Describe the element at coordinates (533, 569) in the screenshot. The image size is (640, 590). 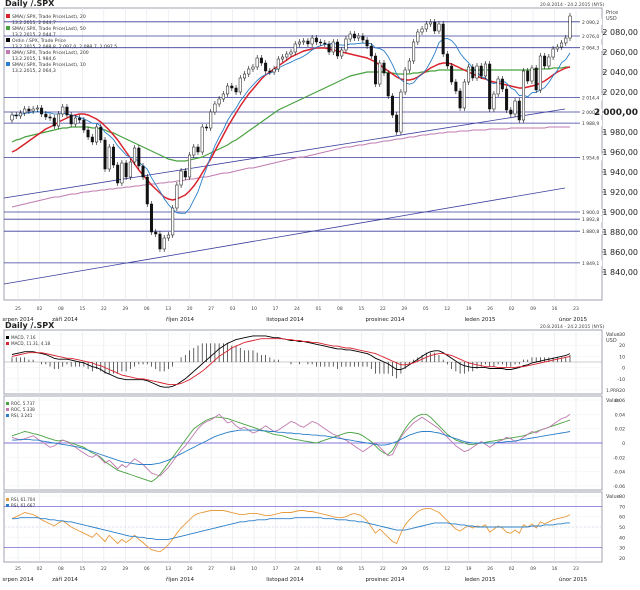
I see `x-tick-label-bottom: 09` at that location.